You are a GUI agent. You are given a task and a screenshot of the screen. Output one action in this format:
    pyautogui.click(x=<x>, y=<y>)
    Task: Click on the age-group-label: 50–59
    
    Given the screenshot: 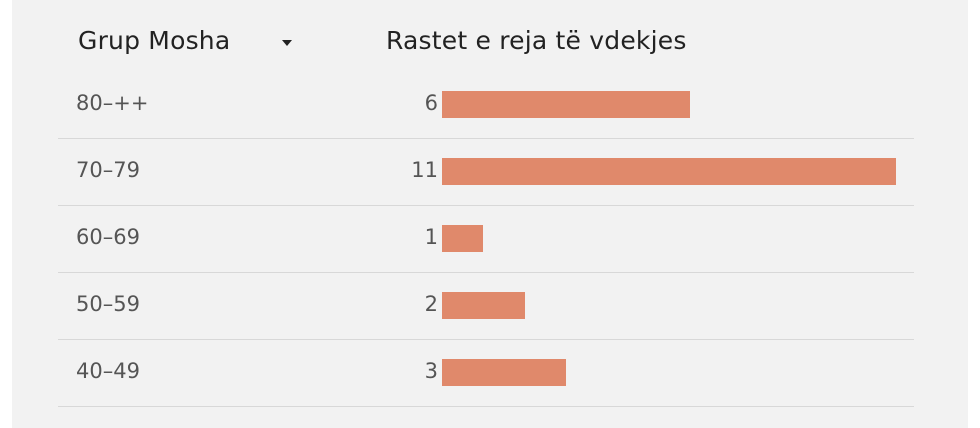 What is the action you would take?
    pyautogui.click(x=108, y=304)
    